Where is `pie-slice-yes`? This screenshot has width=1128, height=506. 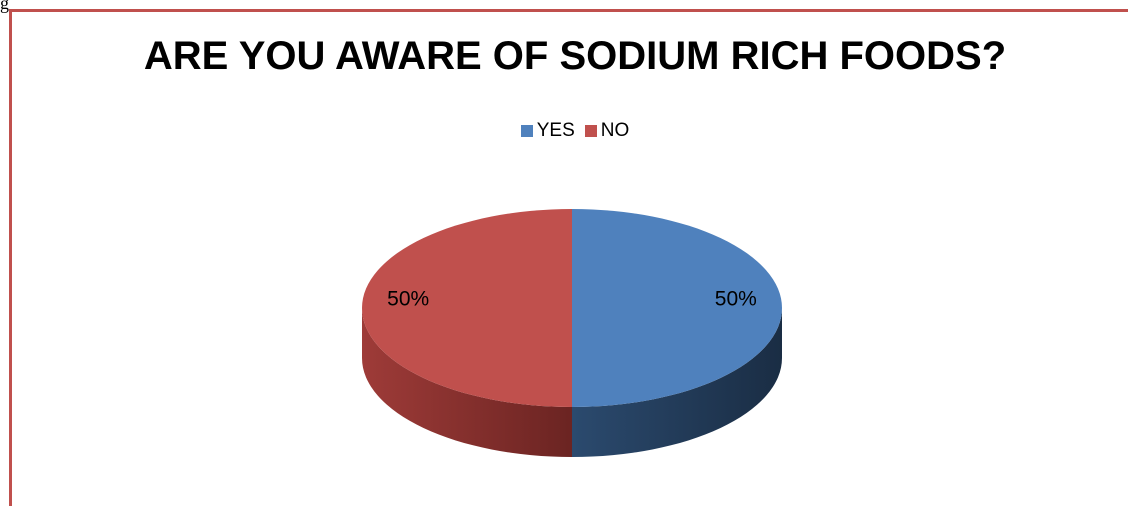 pie-slice-yes is located at coordinates (677, 308).